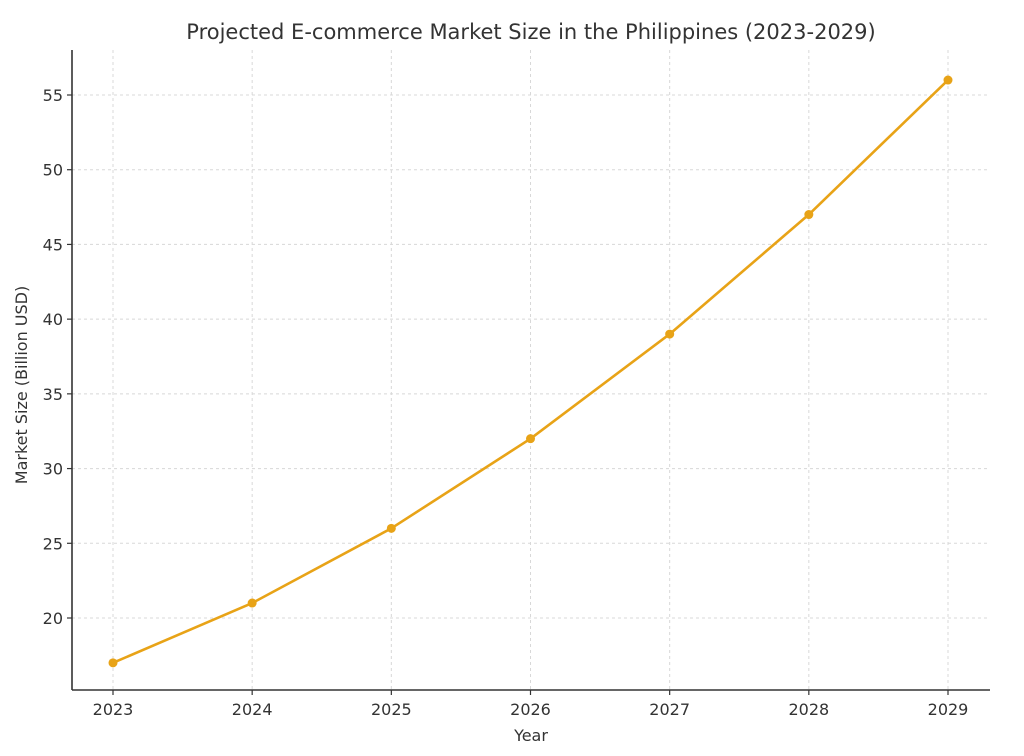 The height and width of the screenshot is (756, 1024). Describe the element at coordinates (57, 357) in the screenshot. I see `y-axis-ticks: 20 25 30 35 40 45 50 55` at that location.